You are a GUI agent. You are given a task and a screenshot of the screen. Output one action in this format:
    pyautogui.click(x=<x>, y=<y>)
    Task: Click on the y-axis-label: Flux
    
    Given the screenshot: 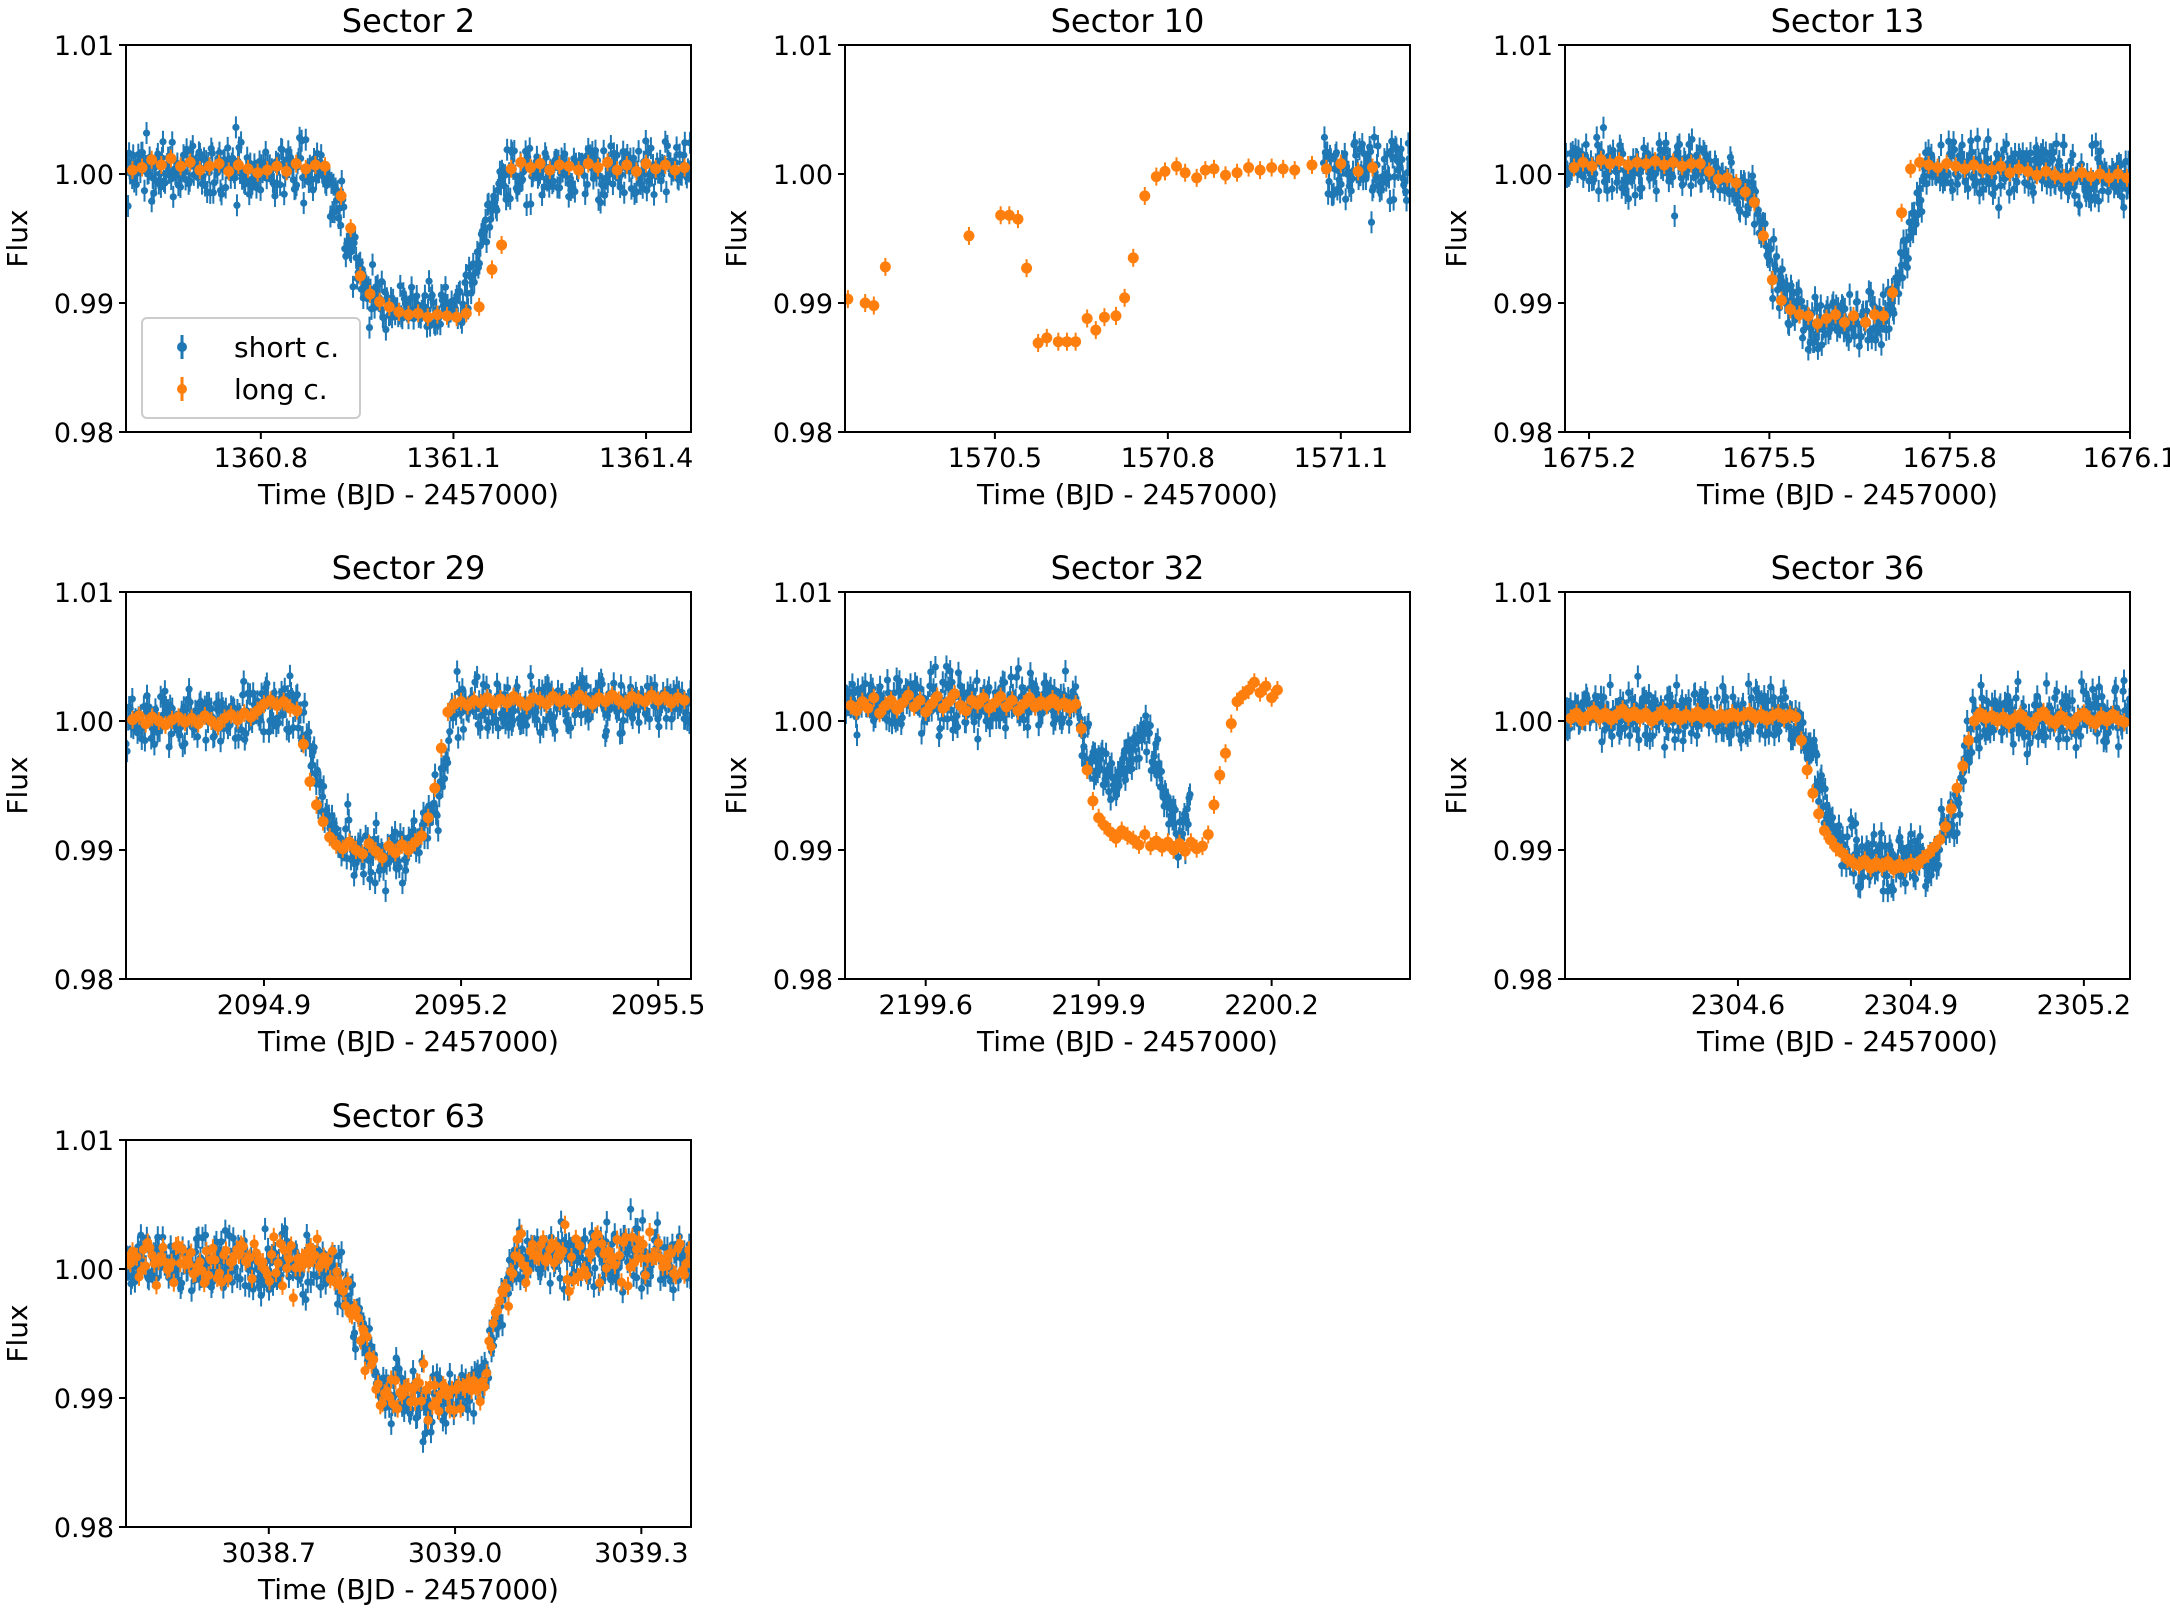 What is the action you would take?
    pyautogui.click(x=17, y=238)
    